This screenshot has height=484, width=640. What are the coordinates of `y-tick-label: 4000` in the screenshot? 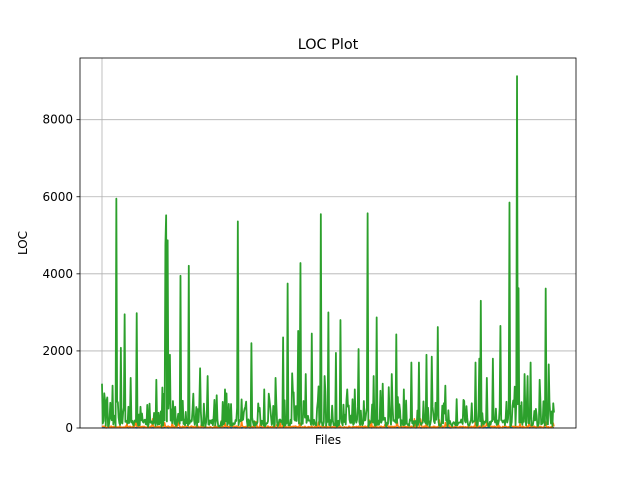 It's located at (57, 274).